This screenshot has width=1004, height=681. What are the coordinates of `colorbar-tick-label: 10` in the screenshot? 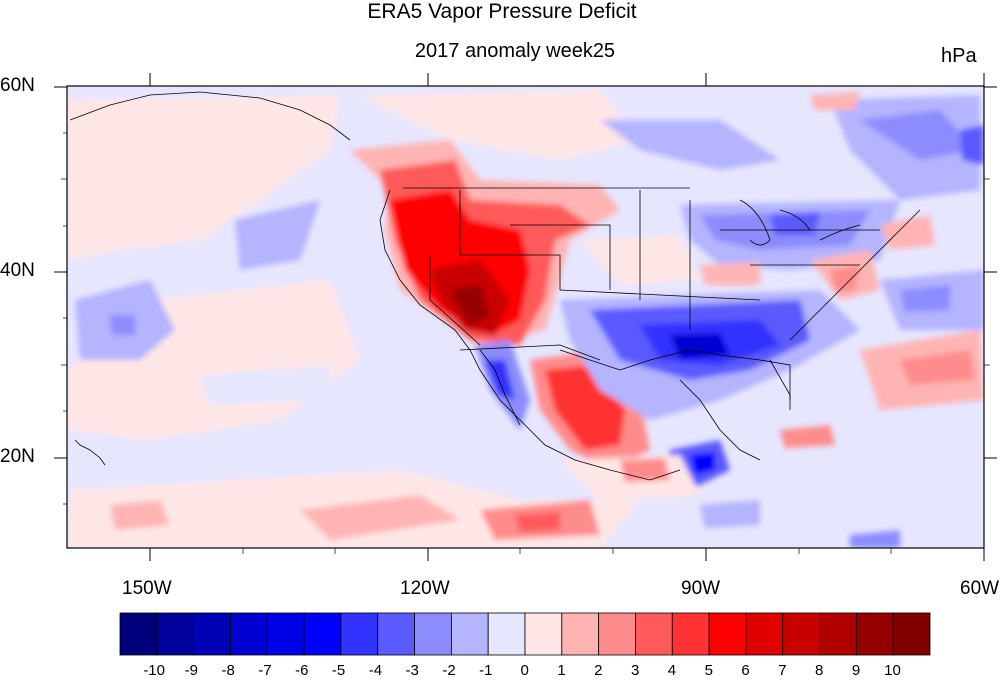 It's located at (892, 670).